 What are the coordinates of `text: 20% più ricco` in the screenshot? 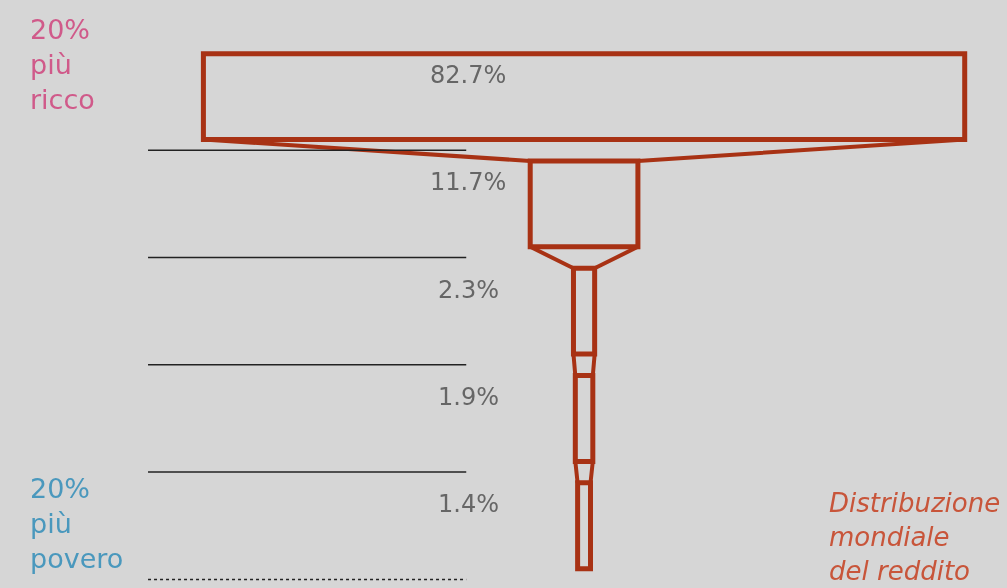 It's located at (62, 65).